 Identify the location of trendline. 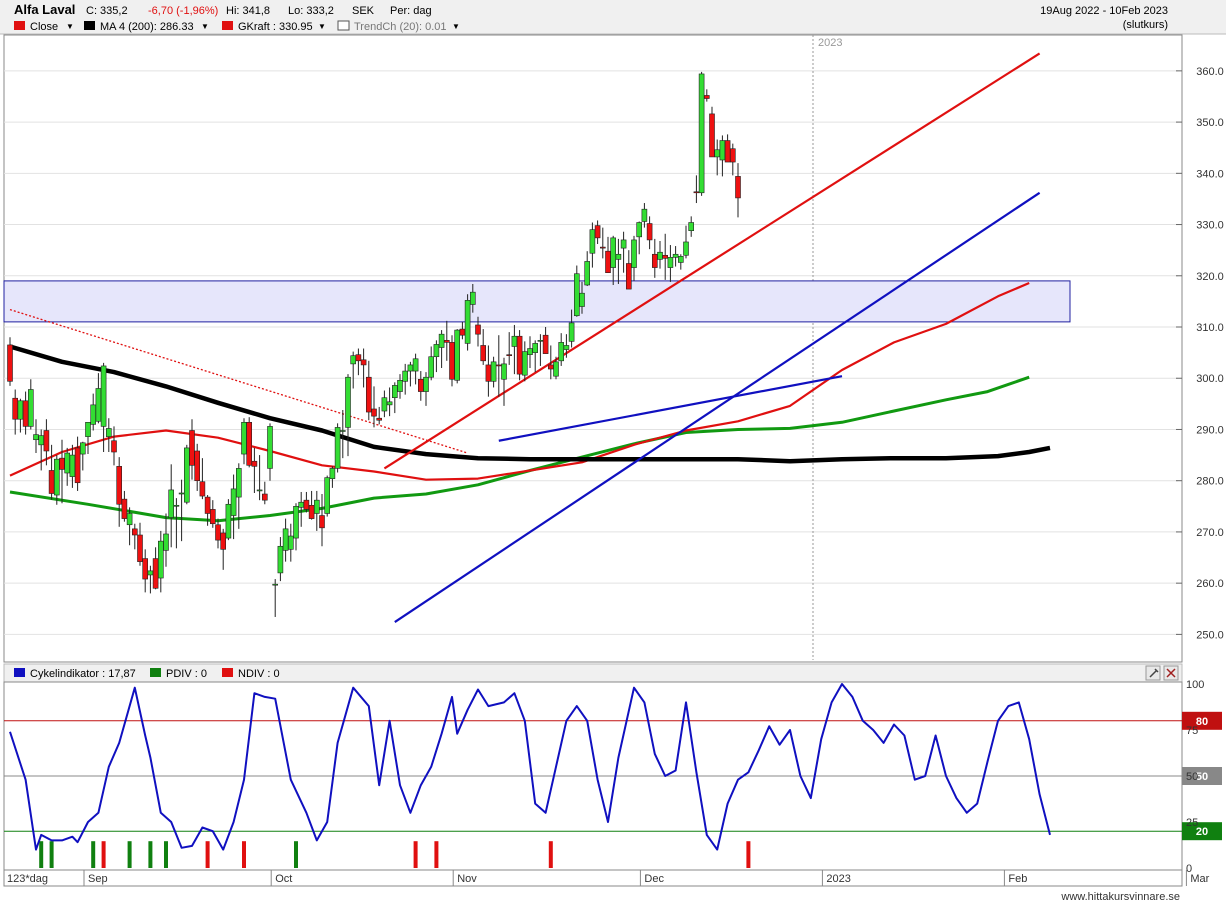
(670, 408).